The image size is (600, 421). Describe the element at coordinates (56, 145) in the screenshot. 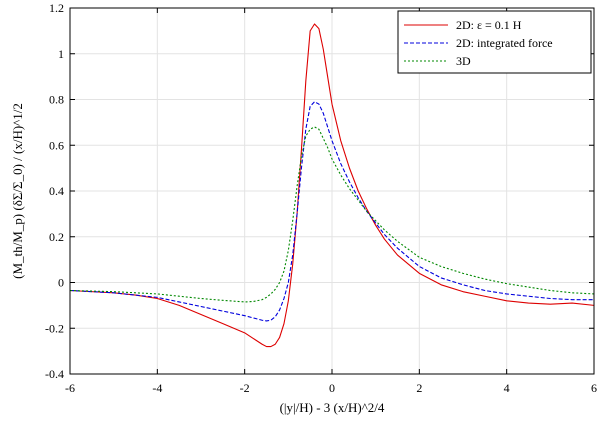

I see `y-tick-label: 0.6` at that location.